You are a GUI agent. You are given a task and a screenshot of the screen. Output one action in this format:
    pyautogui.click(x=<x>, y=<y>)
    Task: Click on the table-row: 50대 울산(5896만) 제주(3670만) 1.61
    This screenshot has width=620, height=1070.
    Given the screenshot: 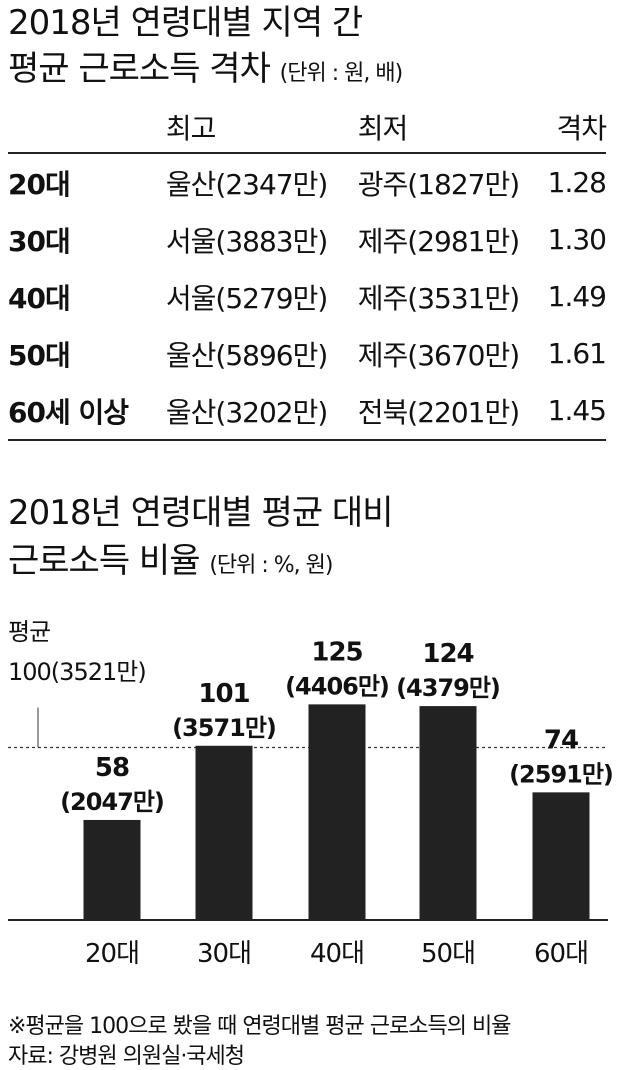 What is the action you would take?
    pyautogui.click(x=307, y=353)
    